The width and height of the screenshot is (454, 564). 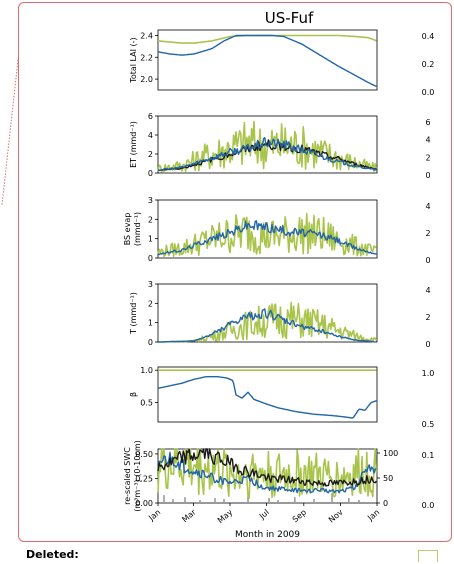 I want to click on right-tick-label: 0.1, so click(x=428, y=455).